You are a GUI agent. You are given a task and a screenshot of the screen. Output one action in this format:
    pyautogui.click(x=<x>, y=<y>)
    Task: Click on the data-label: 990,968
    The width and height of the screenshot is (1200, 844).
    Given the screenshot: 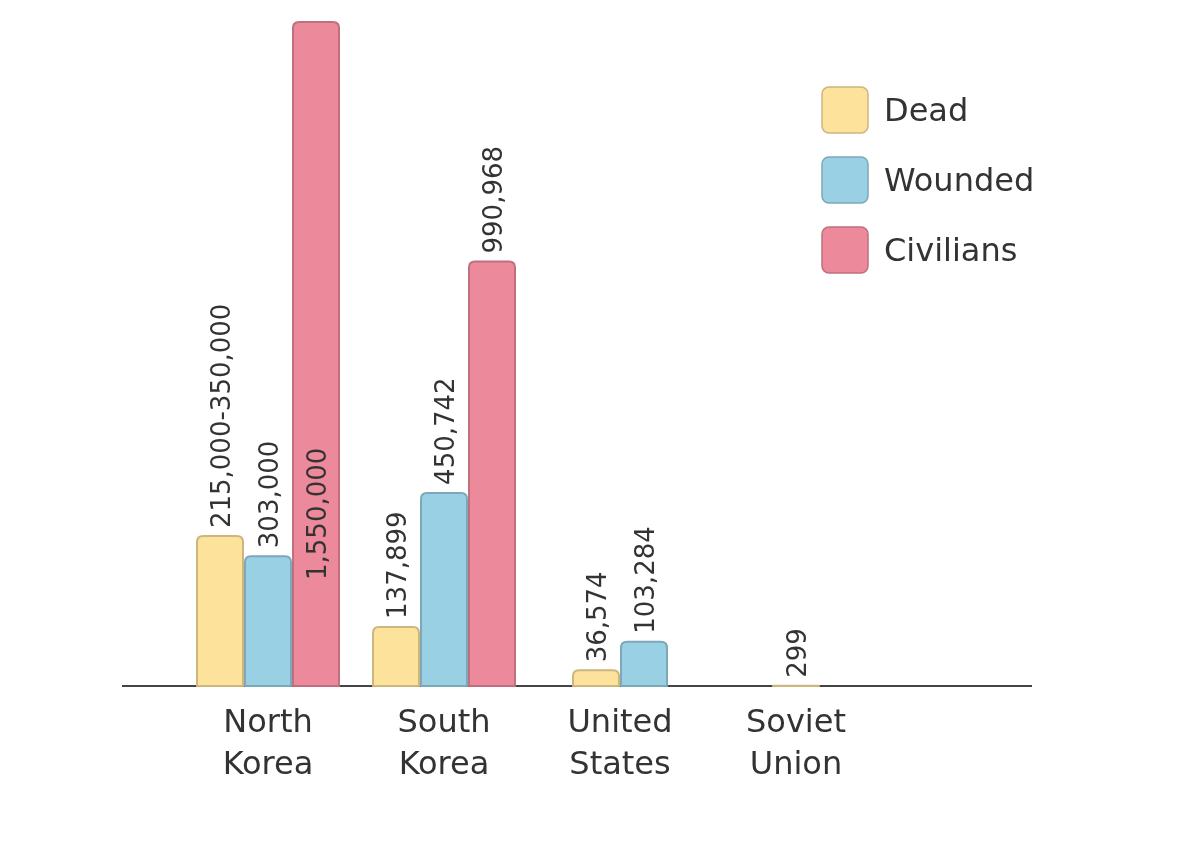 What is the action you would take?
    pyautogui.click(x=493, y=199)
    